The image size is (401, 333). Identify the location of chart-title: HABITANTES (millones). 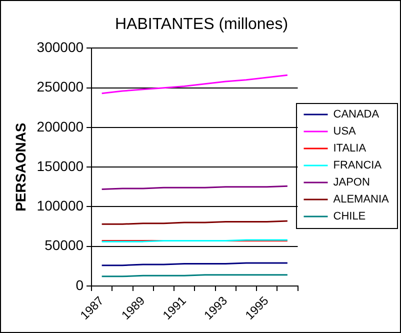
(201, 25).